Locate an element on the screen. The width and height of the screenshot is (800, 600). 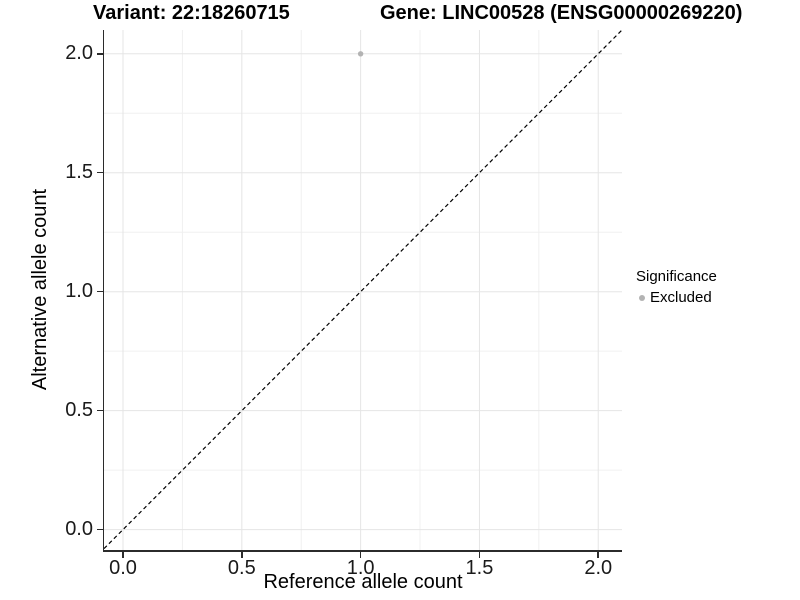
y-axis-tick-label: 0.0 is located at coordinates (79, 528).